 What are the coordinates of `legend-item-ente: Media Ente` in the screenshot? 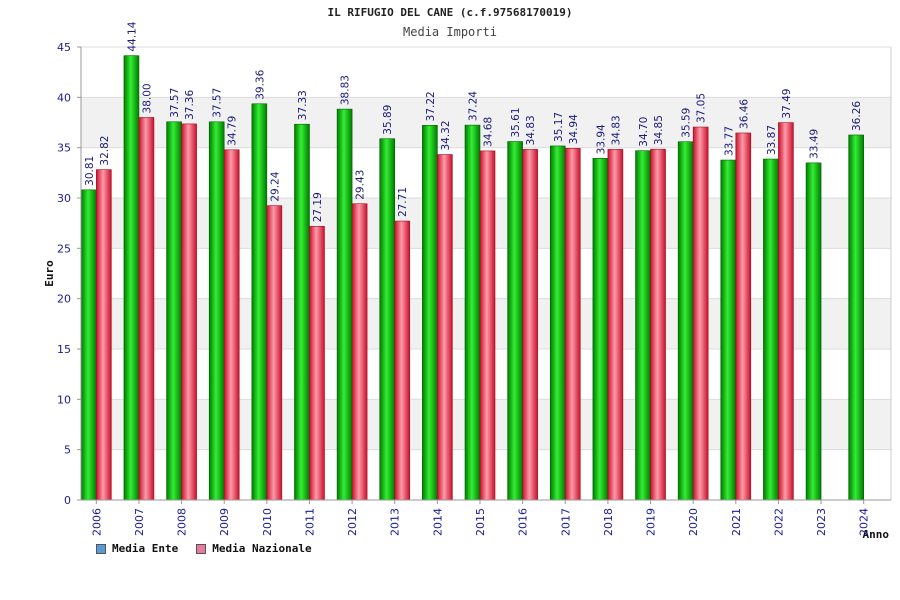 It's located at (137, 548).